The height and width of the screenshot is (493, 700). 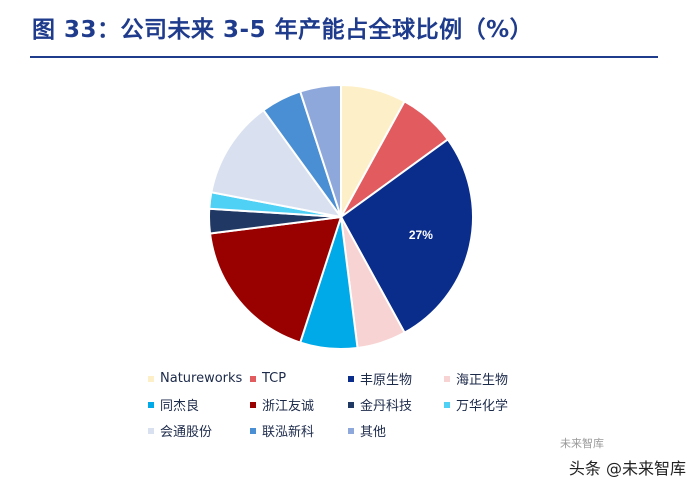 What do you see at coordinates (297, 378) in the screenshot?
I see `legend-item-1: TCP` at bounding box center [297, 378].